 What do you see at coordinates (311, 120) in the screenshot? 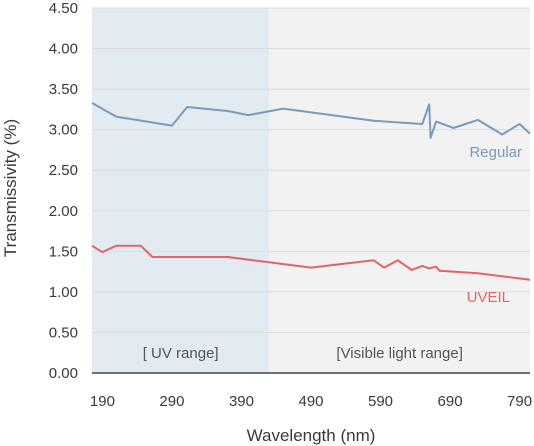
I see `series-line-regular` at bounding box center [311, 120].